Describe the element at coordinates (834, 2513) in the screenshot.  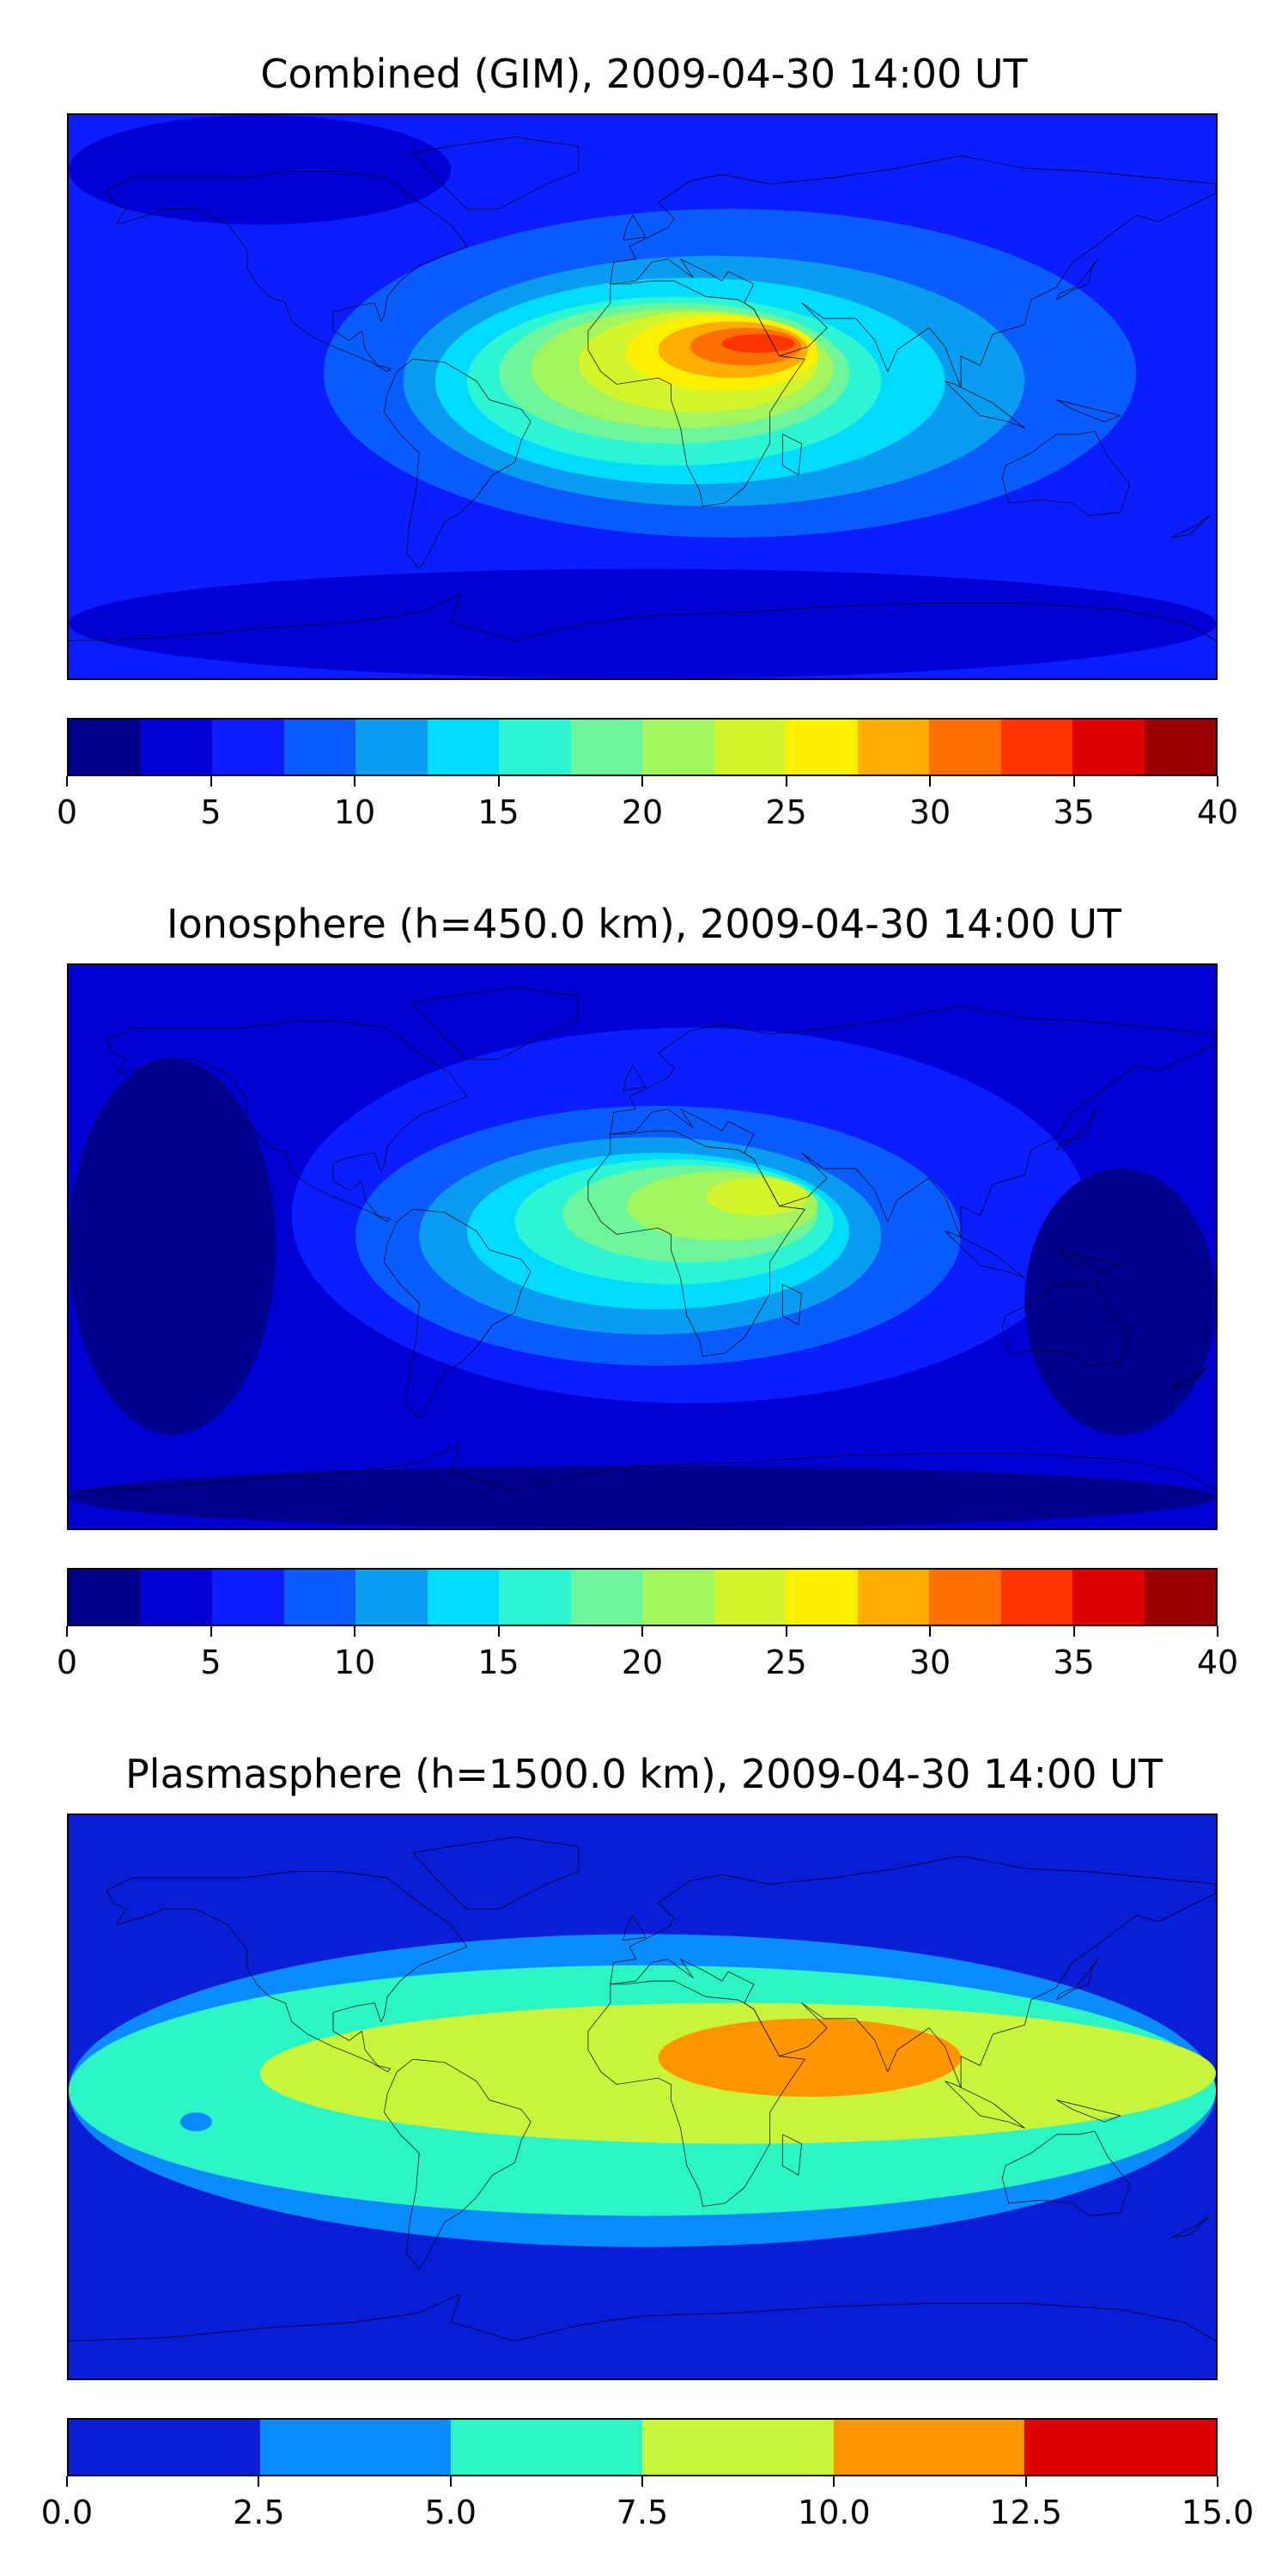
I see `tick-label: 10.0` at that location.